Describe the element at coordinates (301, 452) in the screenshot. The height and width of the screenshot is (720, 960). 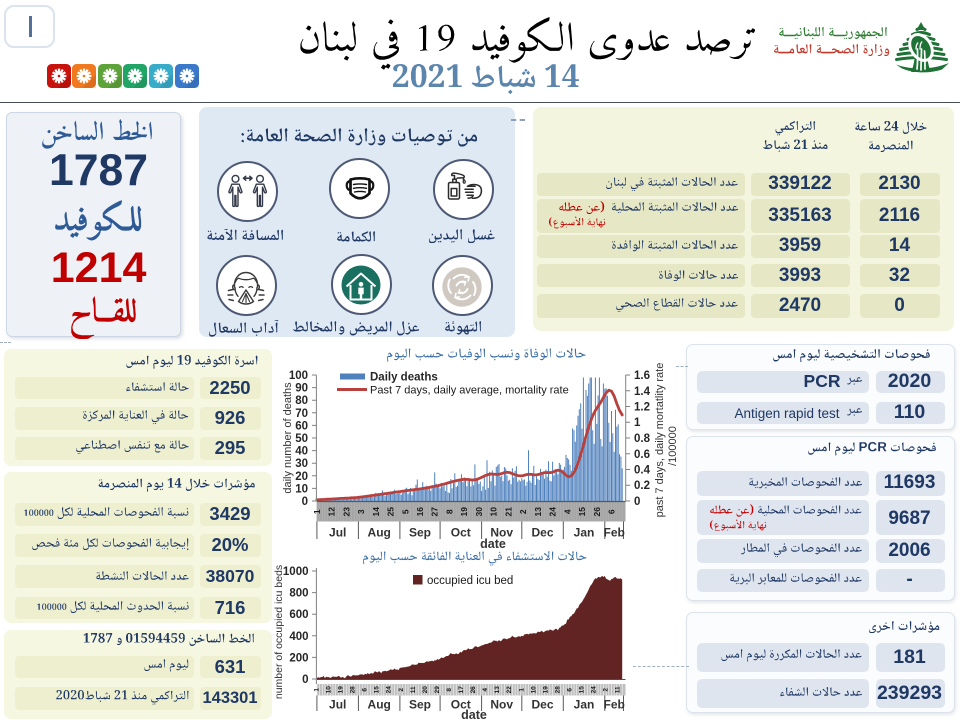
I see `svg-text: 40` at that location.